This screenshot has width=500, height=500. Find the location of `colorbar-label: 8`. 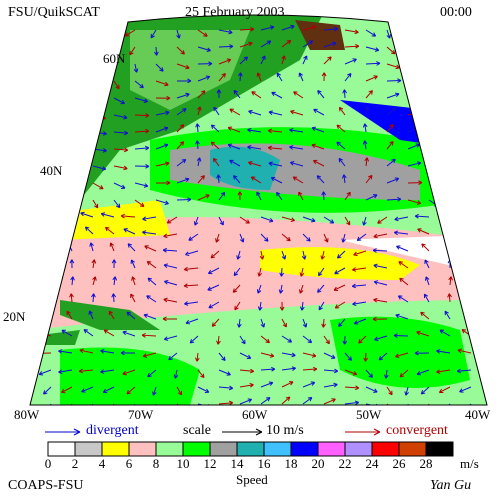

colorbar-label: 8 is located at coordinates (156, 463).